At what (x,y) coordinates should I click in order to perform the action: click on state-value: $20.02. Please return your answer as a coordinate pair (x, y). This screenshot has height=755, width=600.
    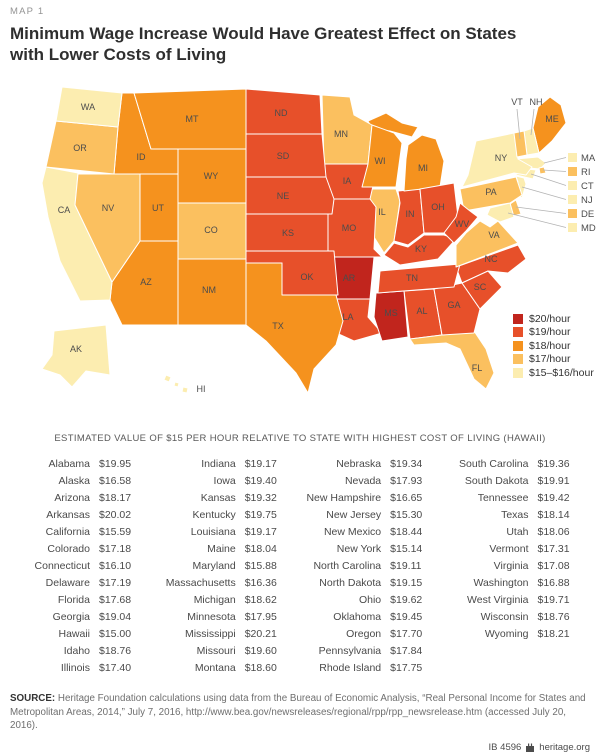
    Looking at the image, I should click on (115, 514).